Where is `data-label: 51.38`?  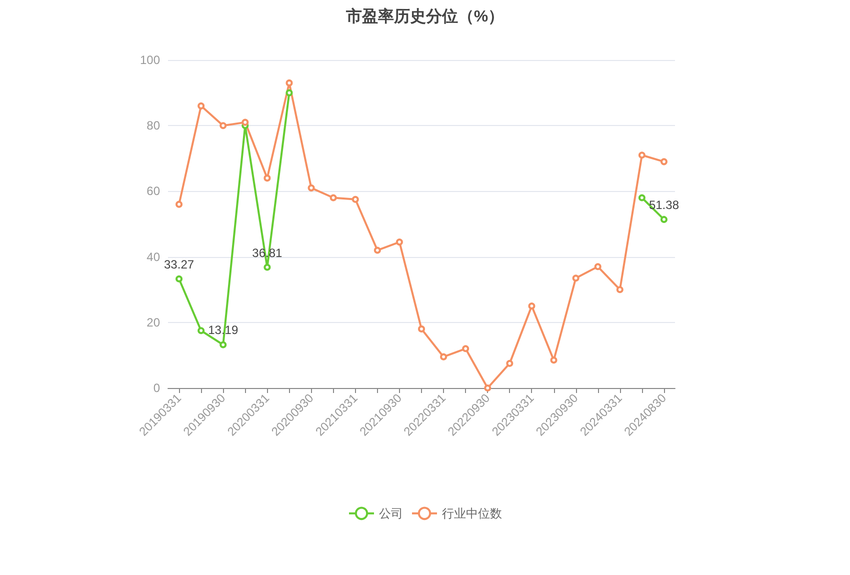
data-label: 51.38 is located at coordinates (664, 205).